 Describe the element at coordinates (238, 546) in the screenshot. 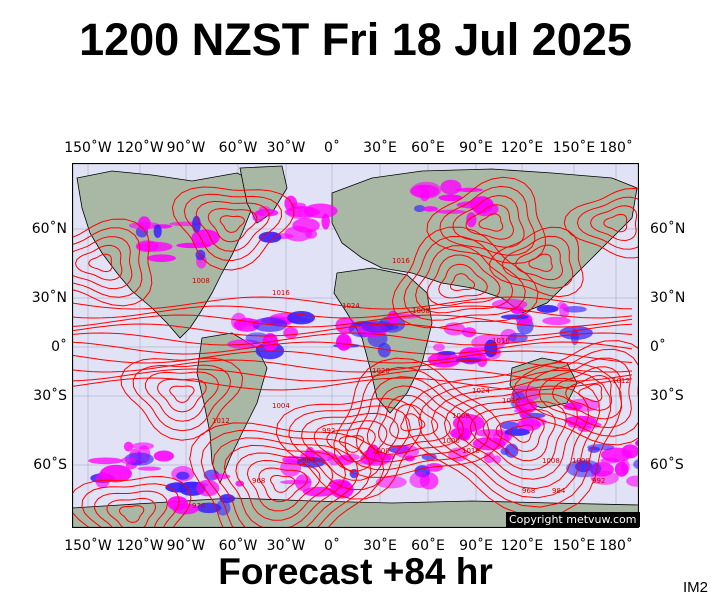

I see `bottom-lon-tick: 60˚W` at that location.